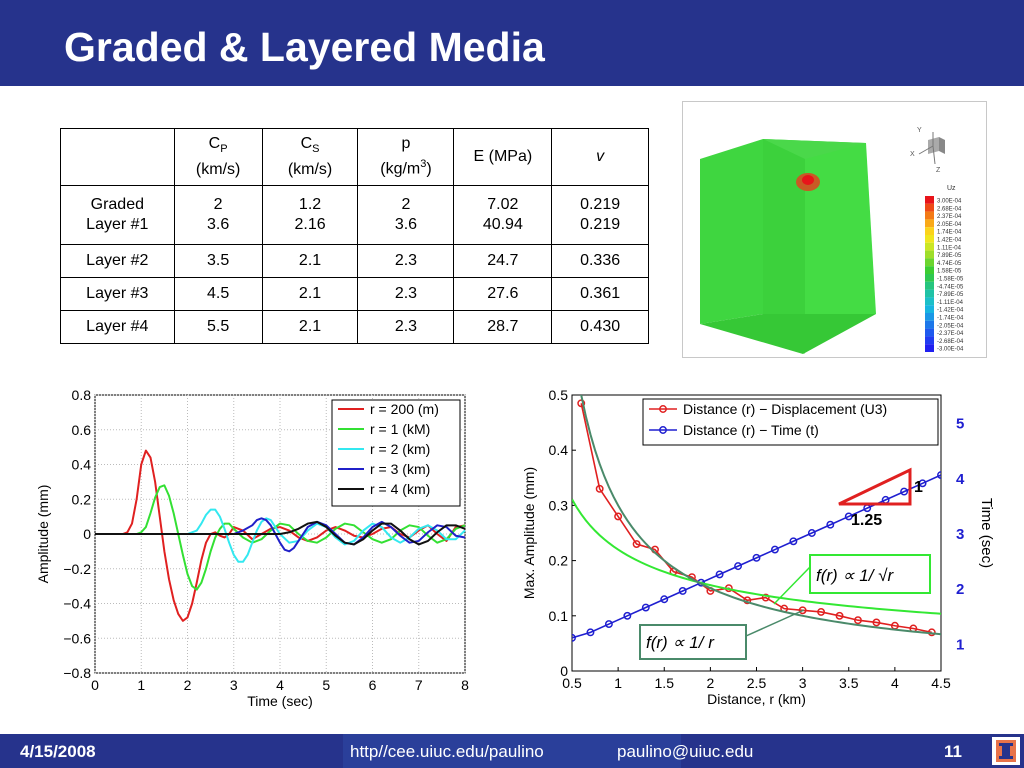 This screenshot has height=768, width=1024. Describe the element at coordinates (950, 334) in the screenshot. I see `colorbar-label: -2.37E-04` at that location.